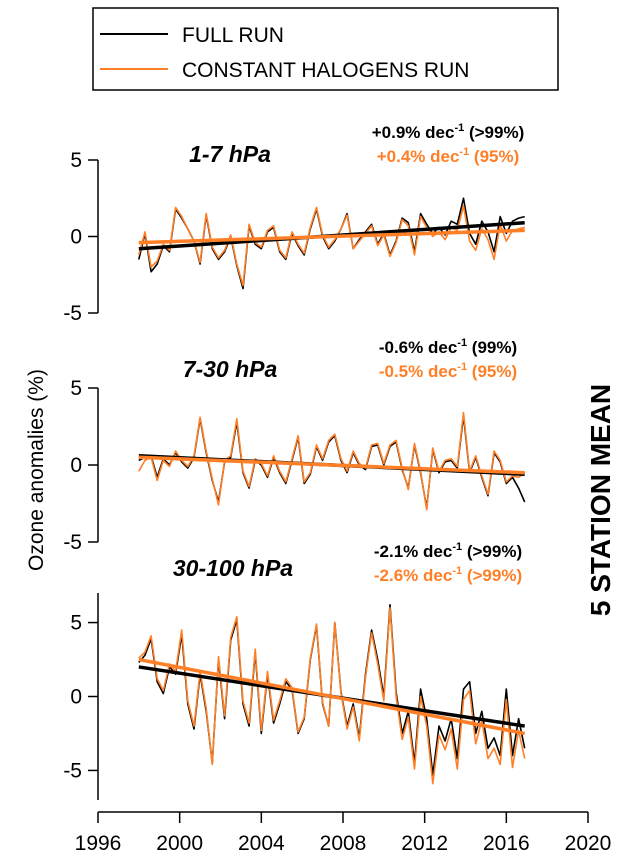 The image size is (626, 862). I want to click on x-tick-label: 2012, so click(424, 843).